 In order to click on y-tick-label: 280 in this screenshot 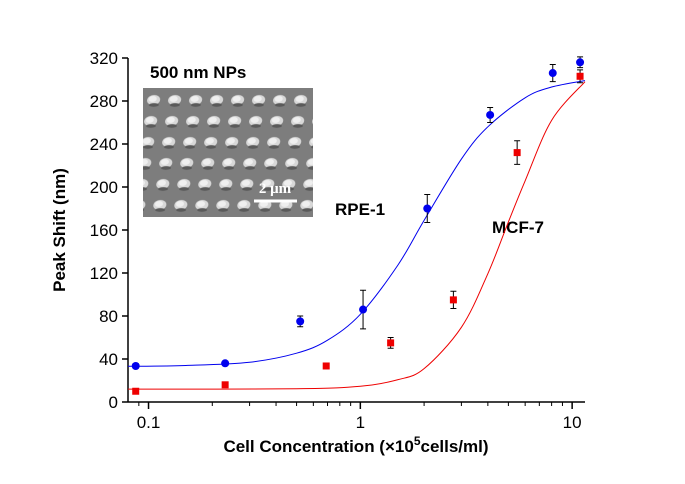, I will do `click(104, 101)`.